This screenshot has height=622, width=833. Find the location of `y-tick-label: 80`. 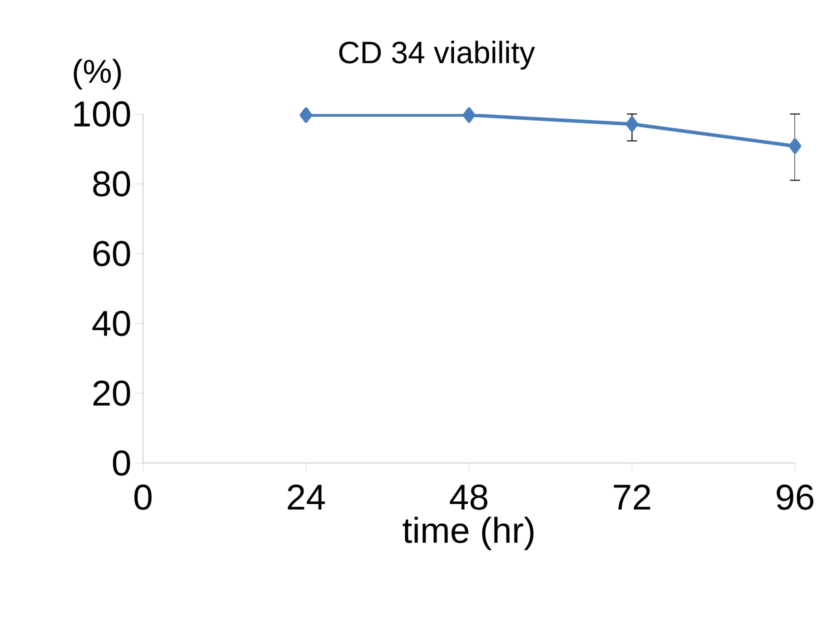

y-tick-label: 80 is located at coordinates (111, 183).